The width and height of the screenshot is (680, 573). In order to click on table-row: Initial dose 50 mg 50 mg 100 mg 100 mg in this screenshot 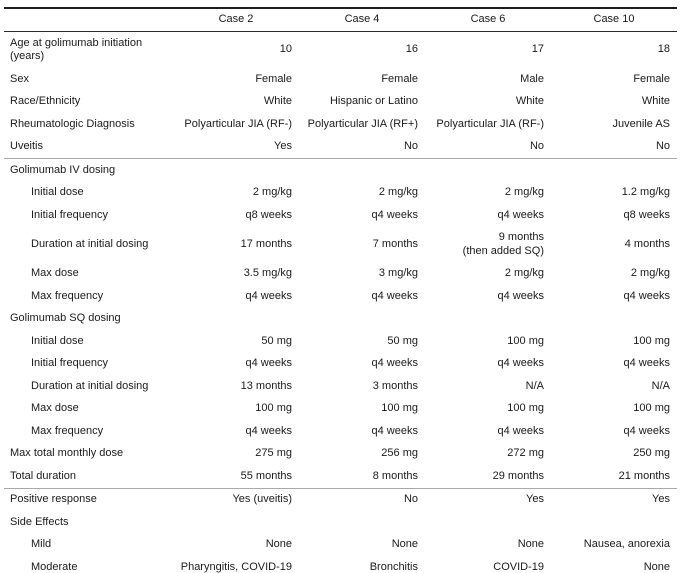, I will do `click(340, 341)`.